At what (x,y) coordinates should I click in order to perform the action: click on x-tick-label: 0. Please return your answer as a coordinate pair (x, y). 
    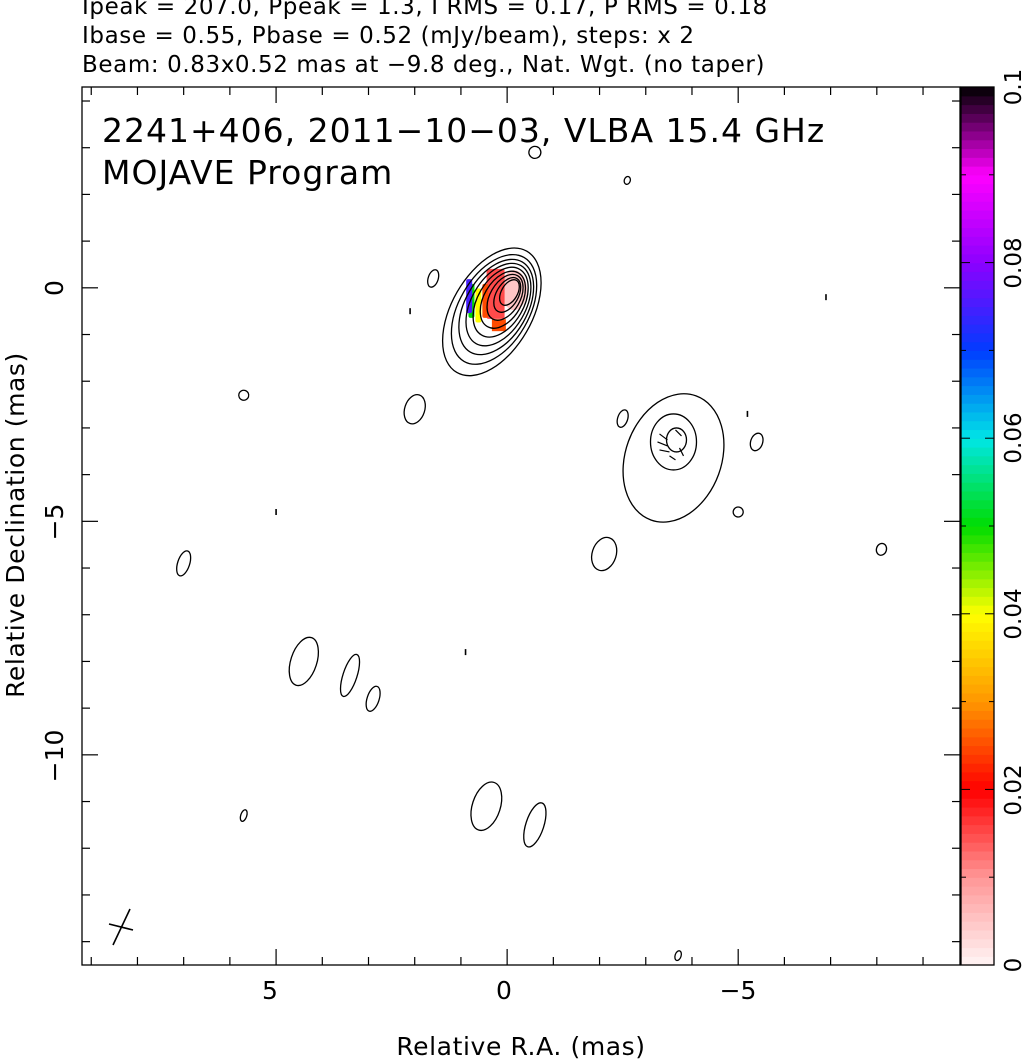
    Looking at the image, I should click on (504, 990).